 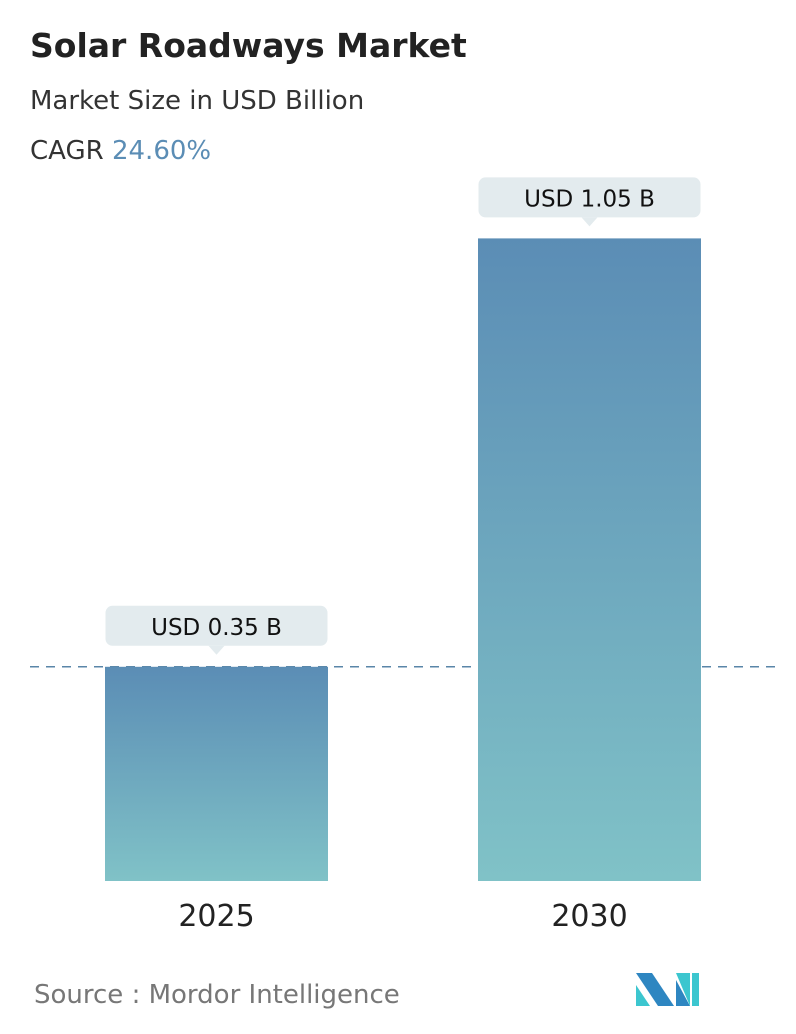 What do you see at coordinates (216, 773) in the screenshot?
I see `bar-2025` at bounding box center [216, 773].